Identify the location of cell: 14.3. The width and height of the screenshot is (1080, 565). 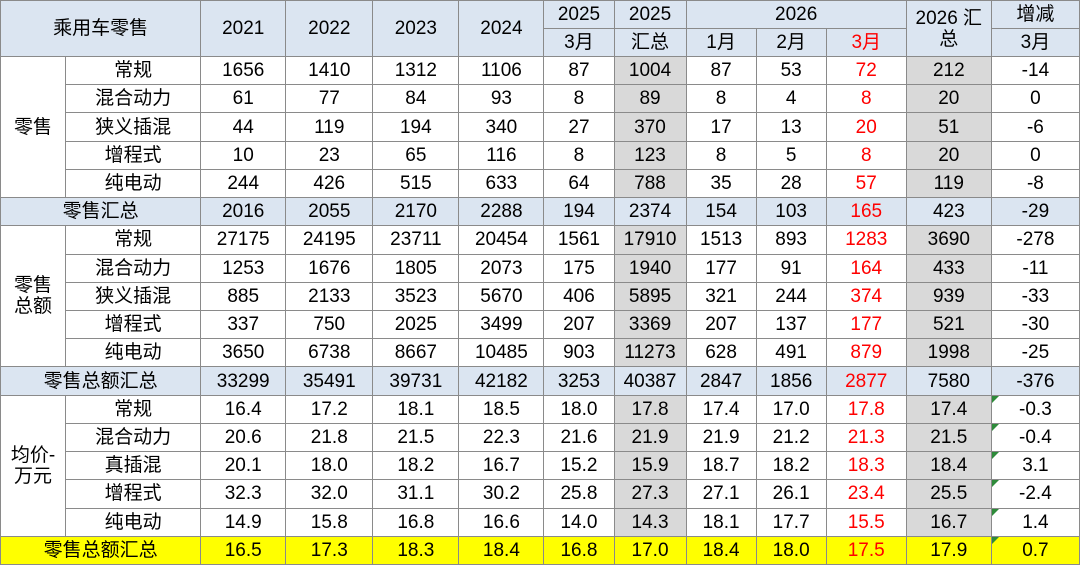
(650, 522).